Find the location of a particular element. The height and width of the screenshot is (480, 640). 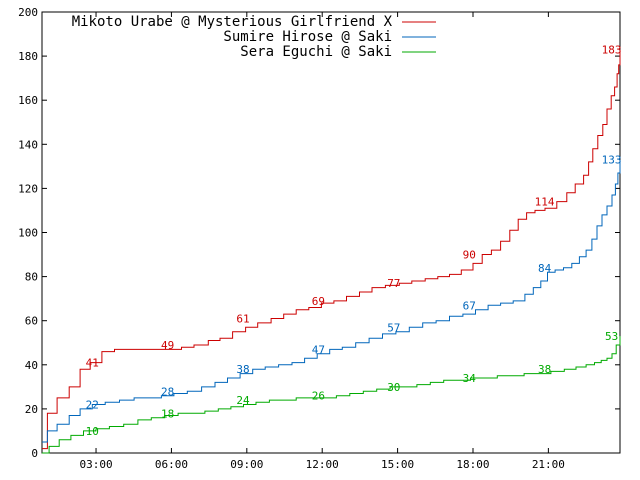

y-tick-label: 200 is located at coordinates (28, 12).